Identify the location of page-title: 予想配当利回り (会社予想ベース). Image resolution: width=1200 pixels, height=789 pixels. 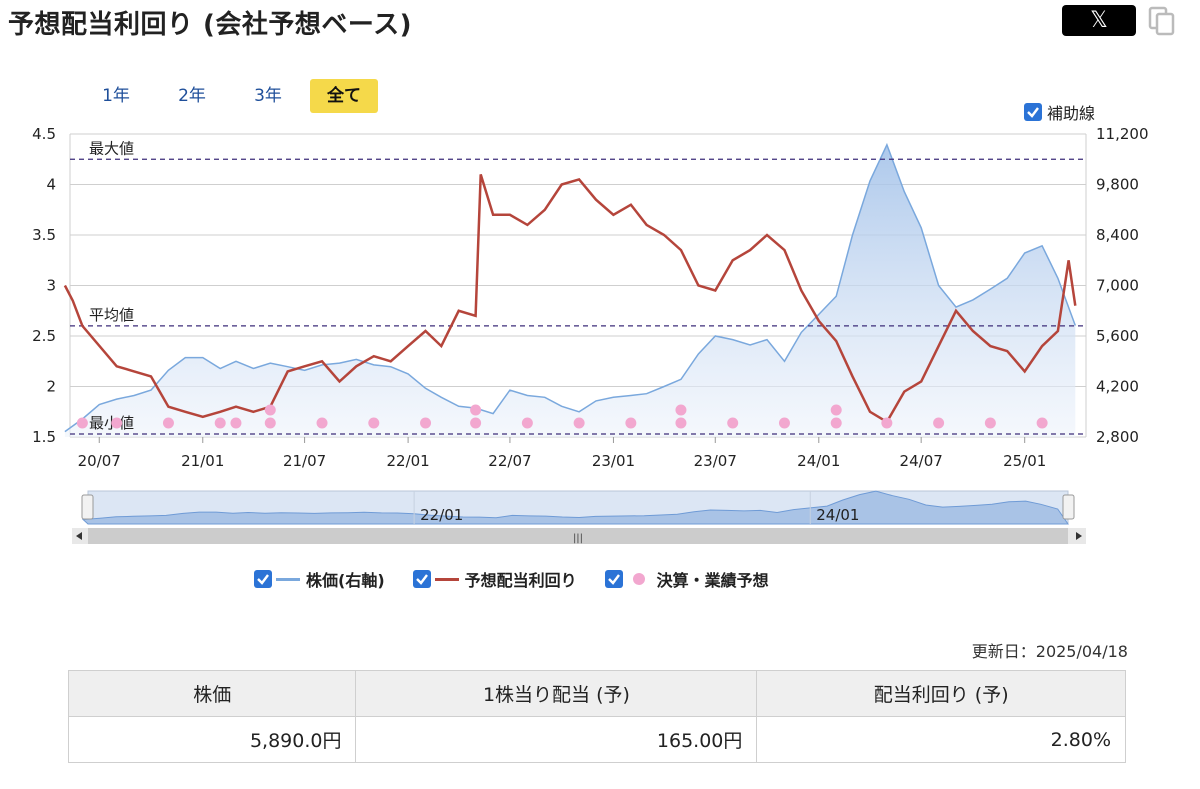
(210, 25).